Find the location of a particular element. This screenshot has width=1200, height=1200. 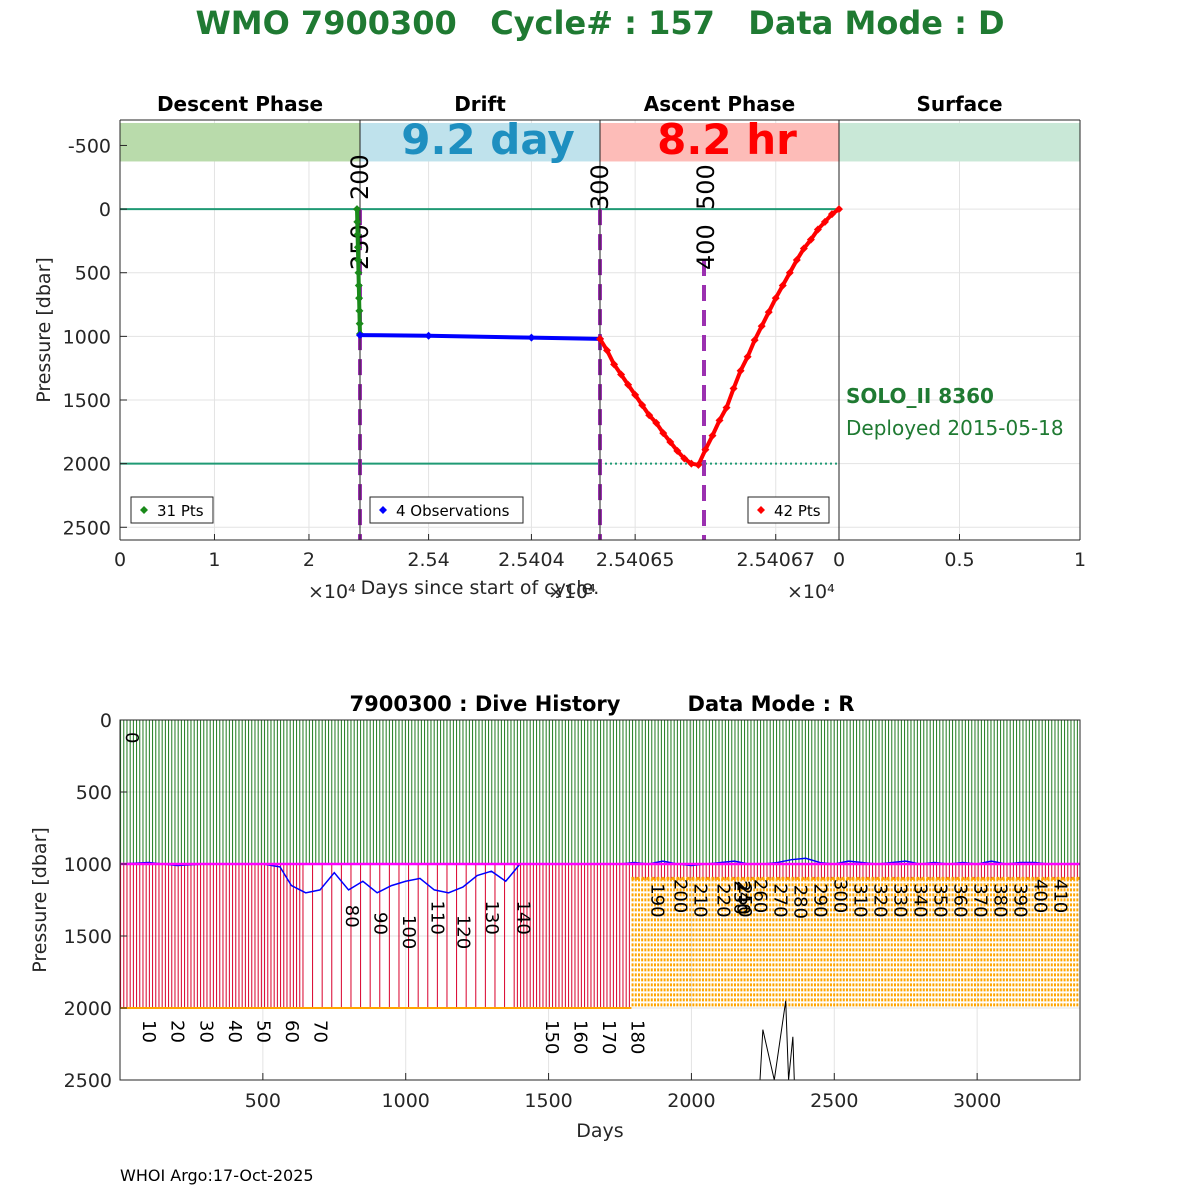

y-tick-label: 2000 is located at coordinates (87, 465).